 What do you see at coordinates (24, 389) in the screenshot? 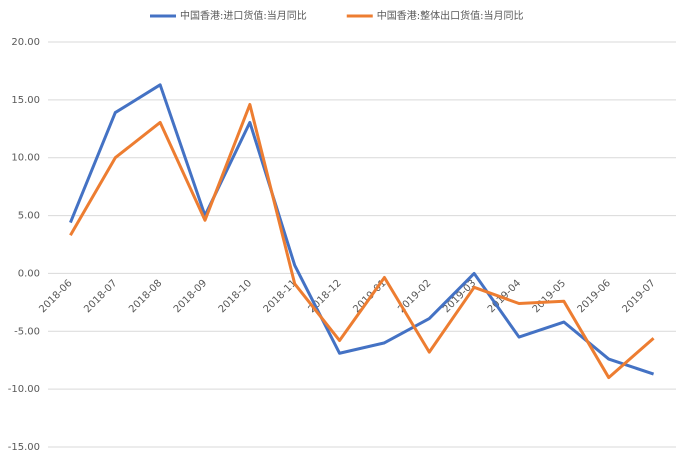
I see `y-tick-label: -10.00` at bounding box center [24, 389].